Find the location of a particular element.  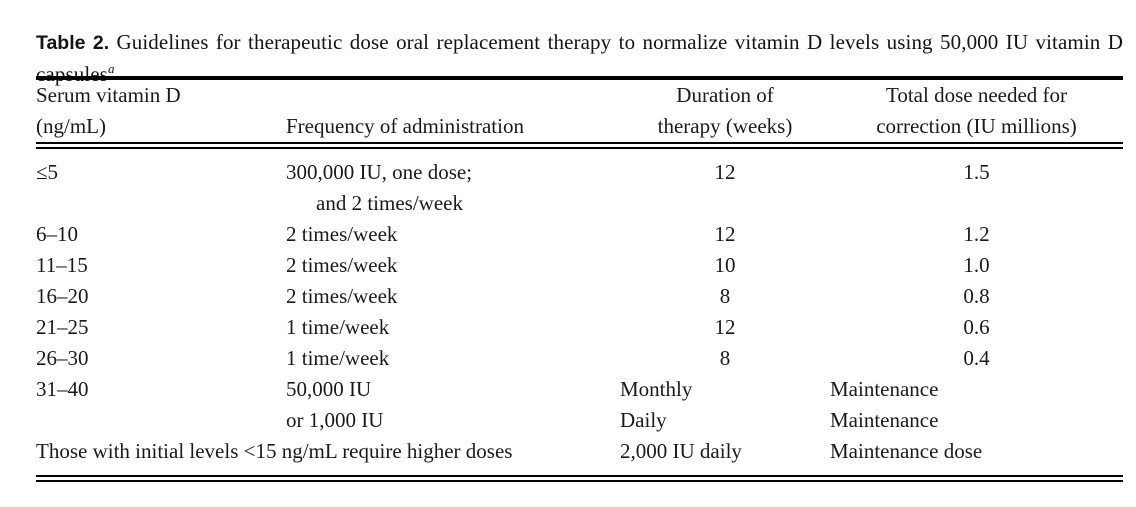

cell-line: 1.0 is located at coordinates (976, 265).